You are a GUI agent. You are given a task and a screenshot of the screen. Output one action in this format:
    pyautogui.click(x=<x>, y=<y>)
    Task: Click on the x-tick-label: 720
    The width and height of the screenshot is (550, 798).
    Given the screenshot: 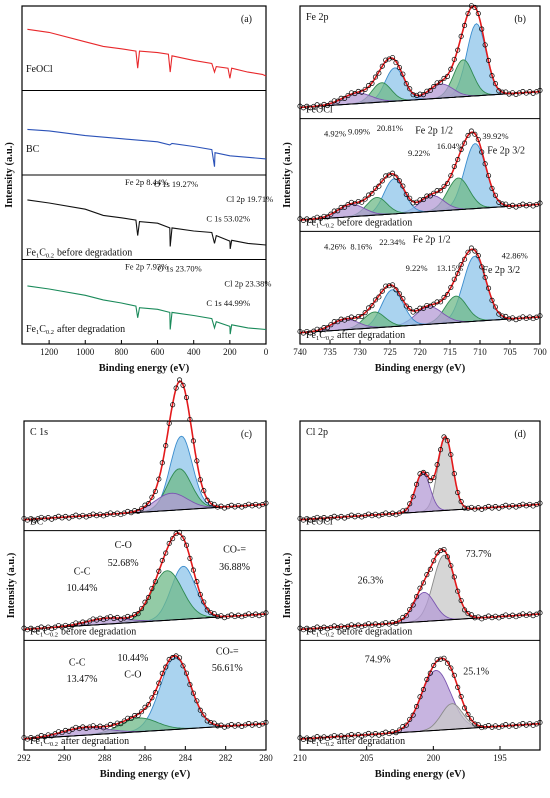 What is the action you would take?
    pyautogui.click(x=420, y=352)
    